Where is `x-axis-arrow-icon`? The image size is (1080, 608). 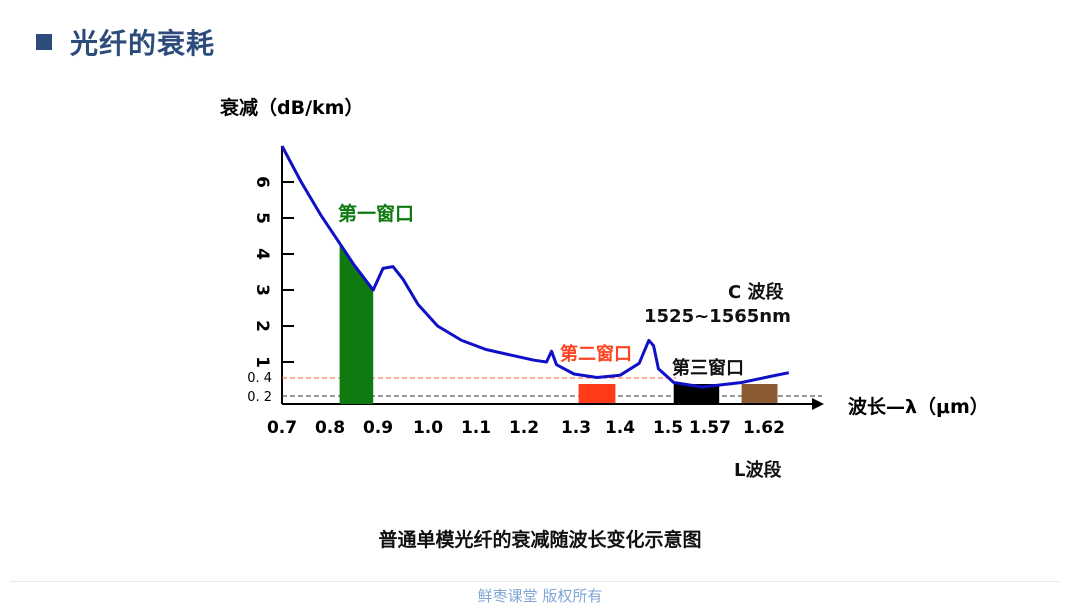 x-axis-arrow-icon is located at coordinates (818, 404).